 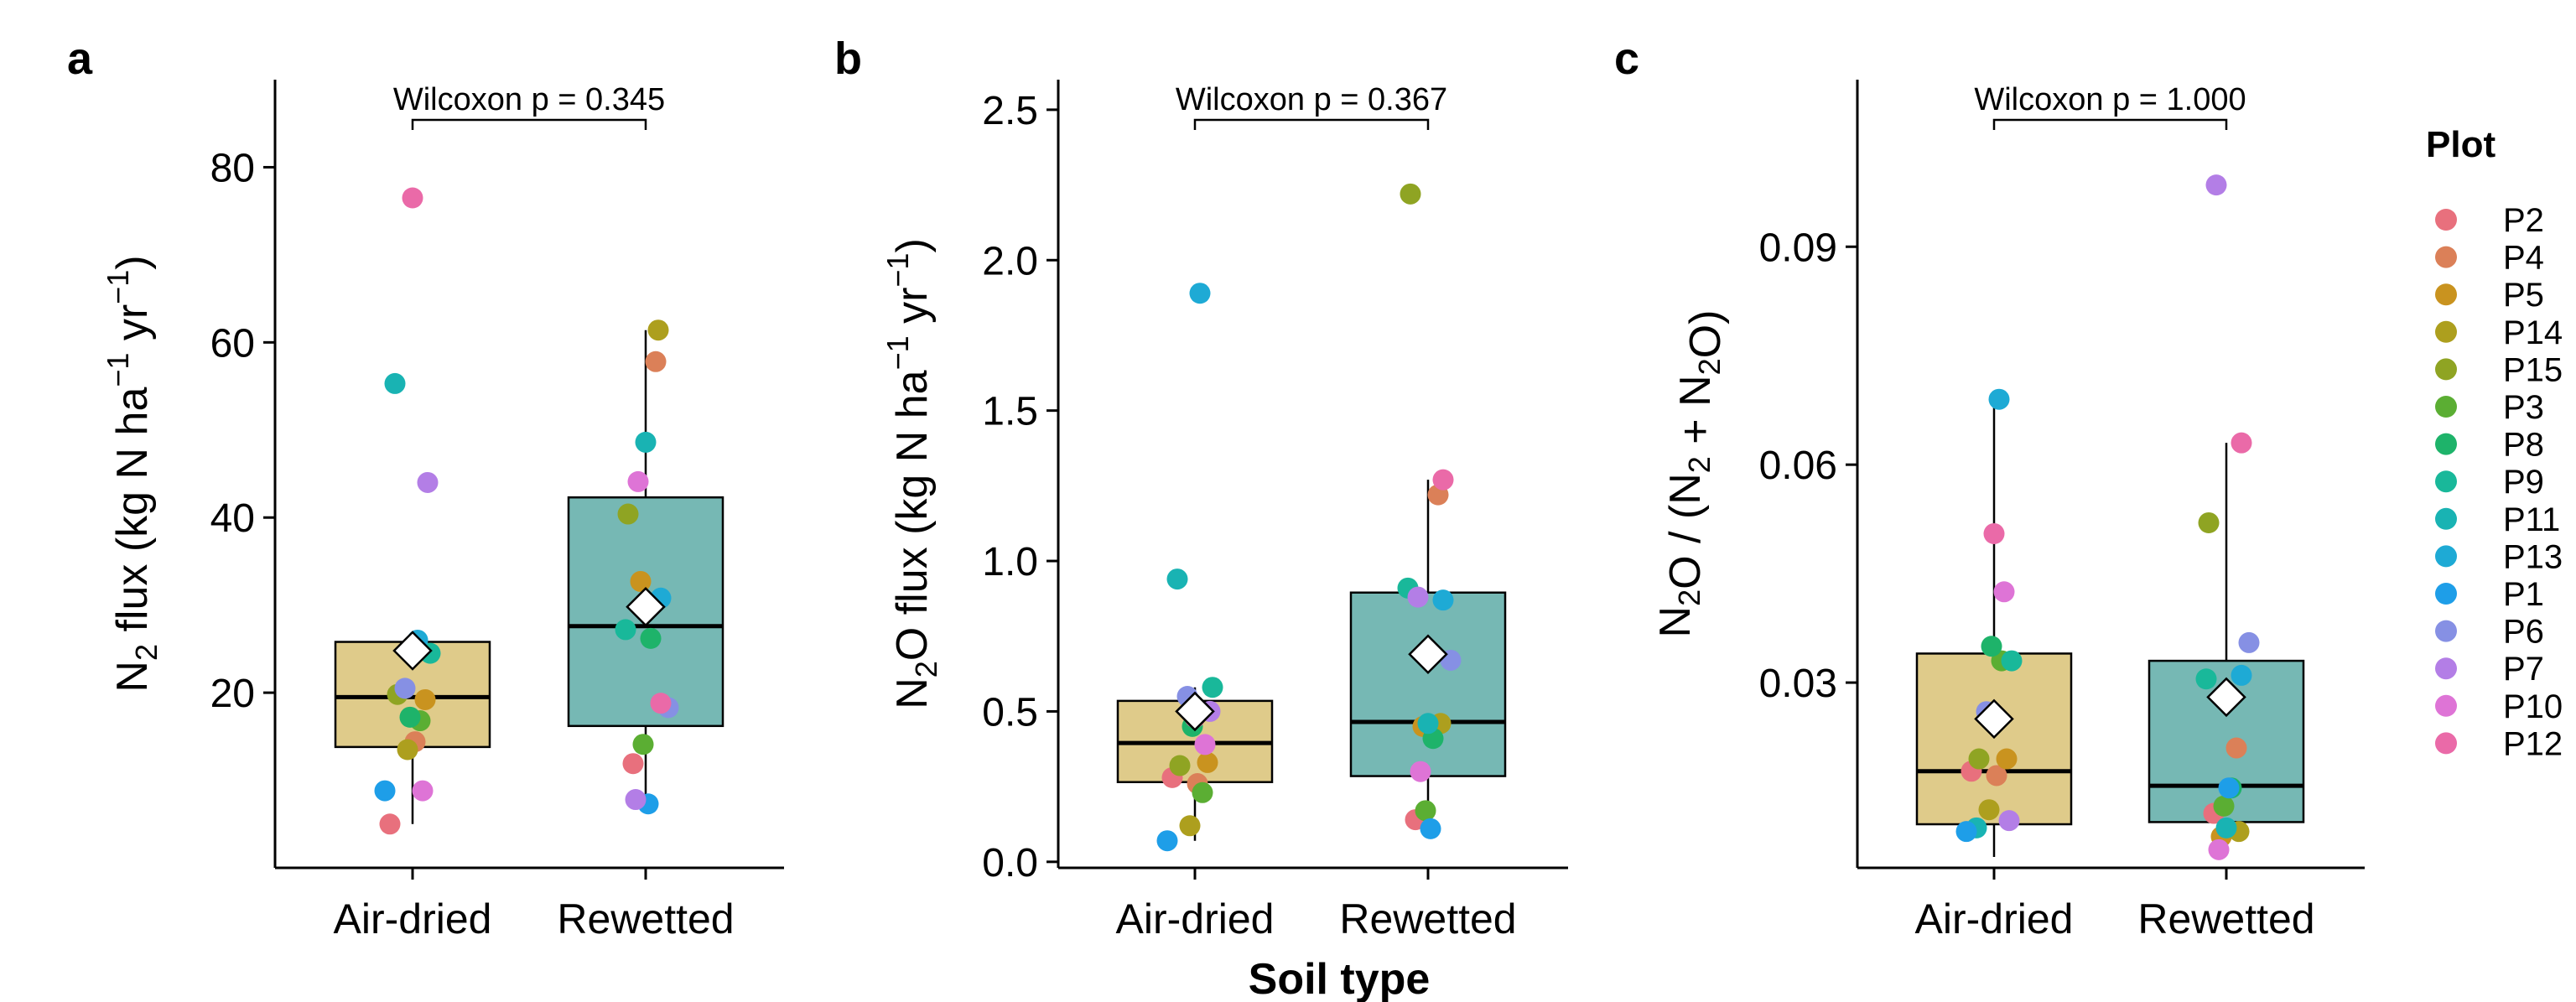 What do you see at coordinates (1695, 415) in the screenshot?
I see `y-label-part: + N` at bounding box center [1695, 415].